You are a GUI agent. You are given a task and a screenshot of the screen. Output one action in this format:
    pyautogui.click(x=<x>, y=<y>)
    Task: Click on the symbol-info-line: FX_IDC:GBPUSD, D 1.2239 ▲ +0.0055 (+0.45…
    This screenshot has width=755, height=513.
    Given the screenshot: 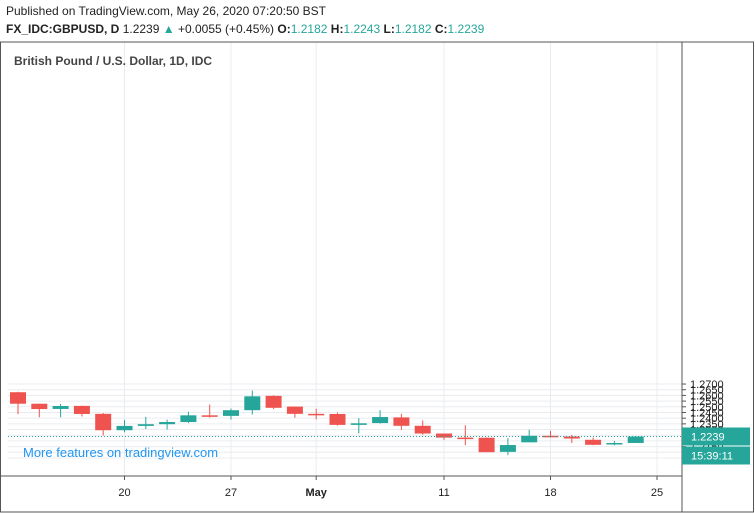 What is the action you would take?
    pyautogui.click(x=245, y=29)
    